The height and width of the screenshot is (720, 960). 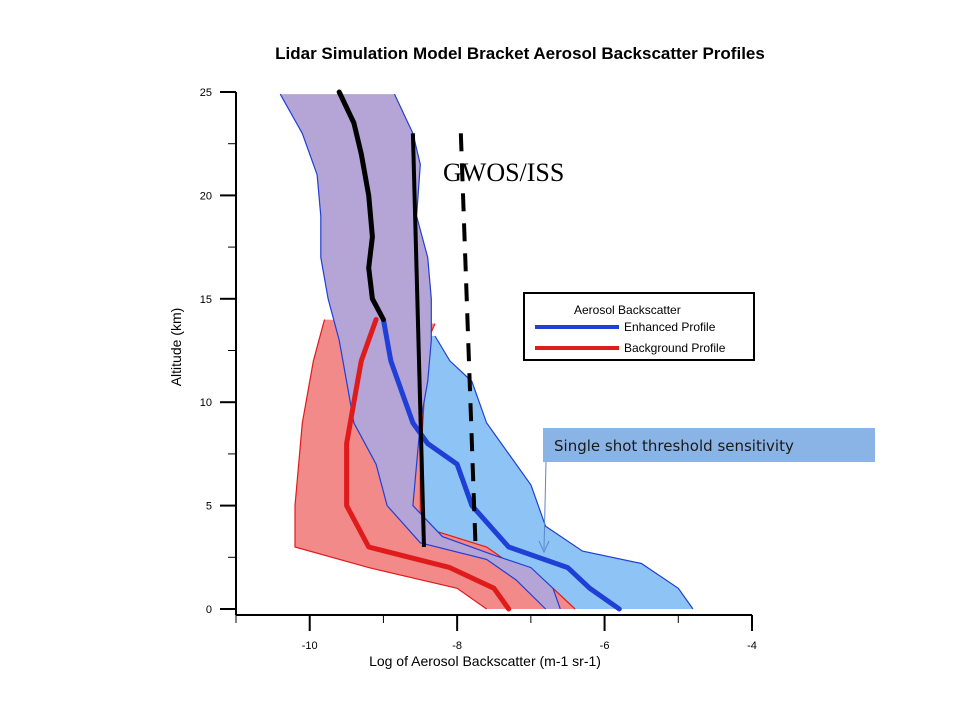 I want to click on threshold-callout: Single shot threshold sensitivity, so click(x=706, y=491).